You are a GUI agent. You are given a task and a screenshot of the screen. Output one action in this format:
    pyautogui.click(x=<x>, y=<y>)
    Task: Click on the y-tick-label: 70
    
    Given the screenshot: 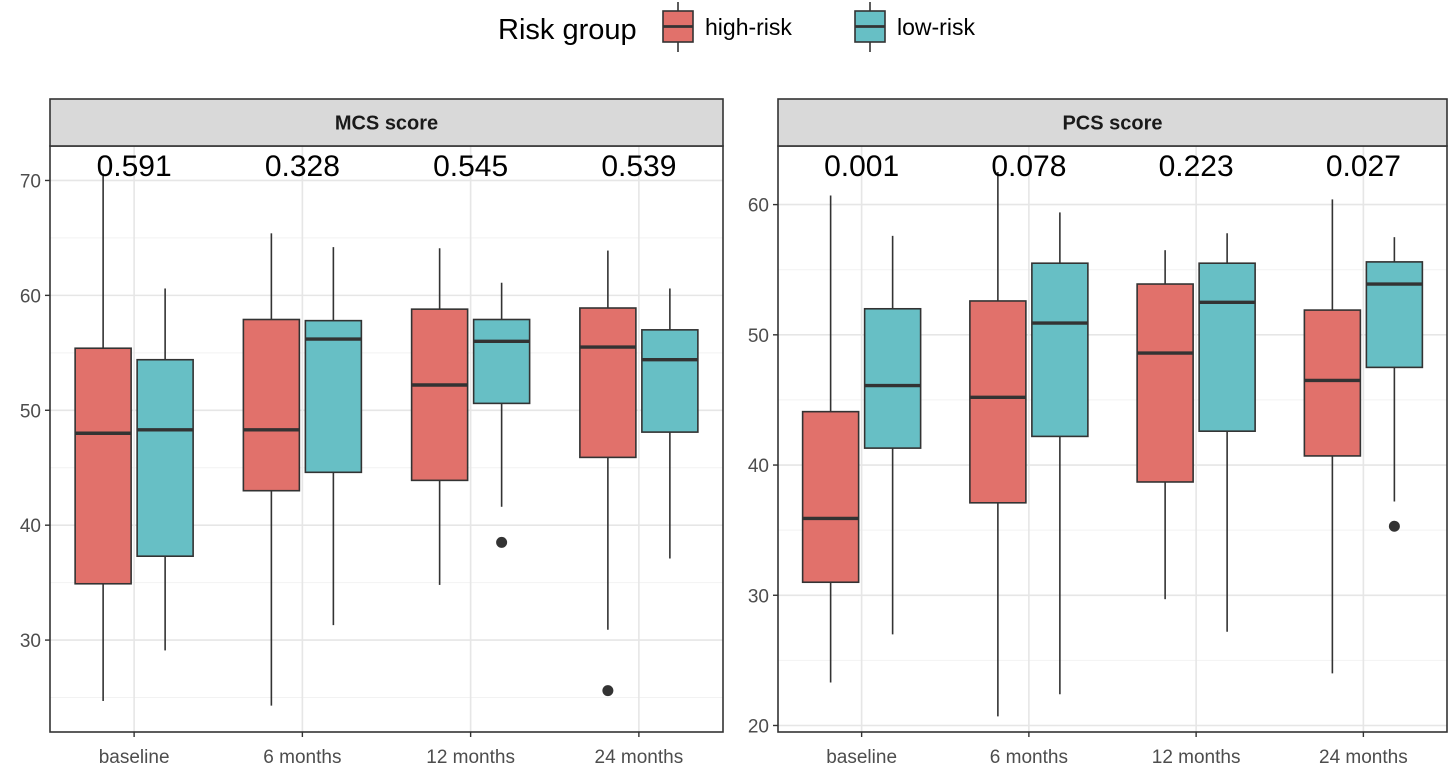 What is the action you would take?
    pyautogui.click(x=30, y=181)
    